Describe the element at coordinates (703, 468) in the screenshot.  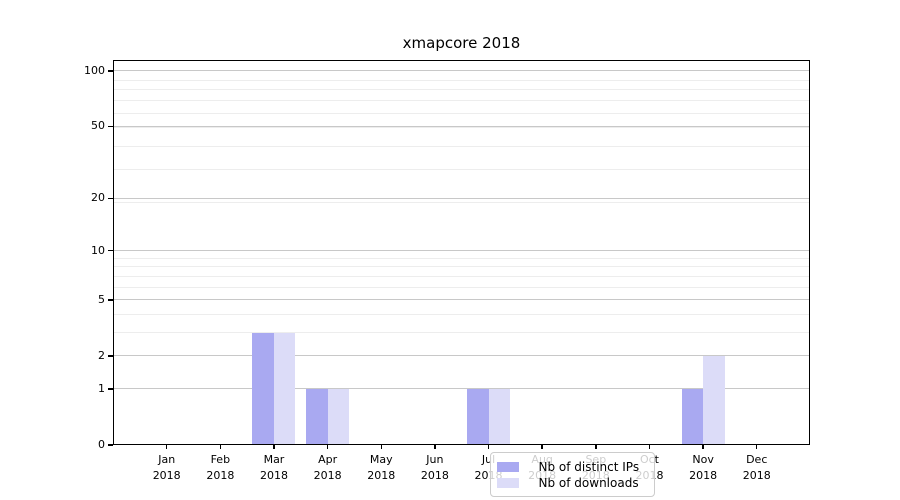
I see `x-tick-label: Nov 2018` at that location.